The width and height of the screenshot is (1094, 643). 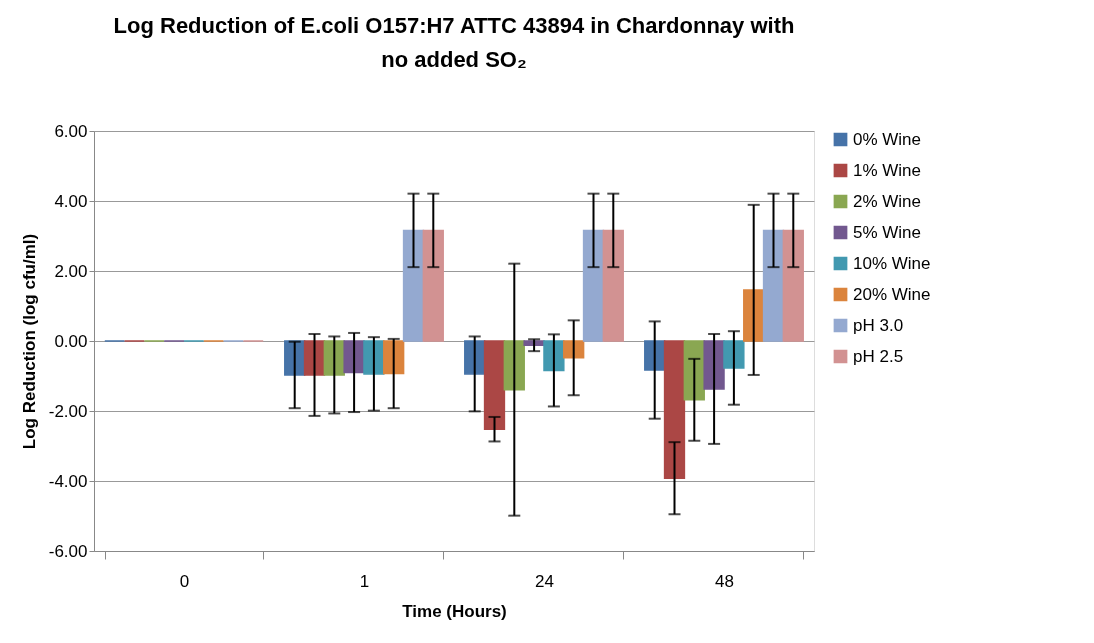 I want to click on legend-label: 2% Wine, so click(x=887, y=201).